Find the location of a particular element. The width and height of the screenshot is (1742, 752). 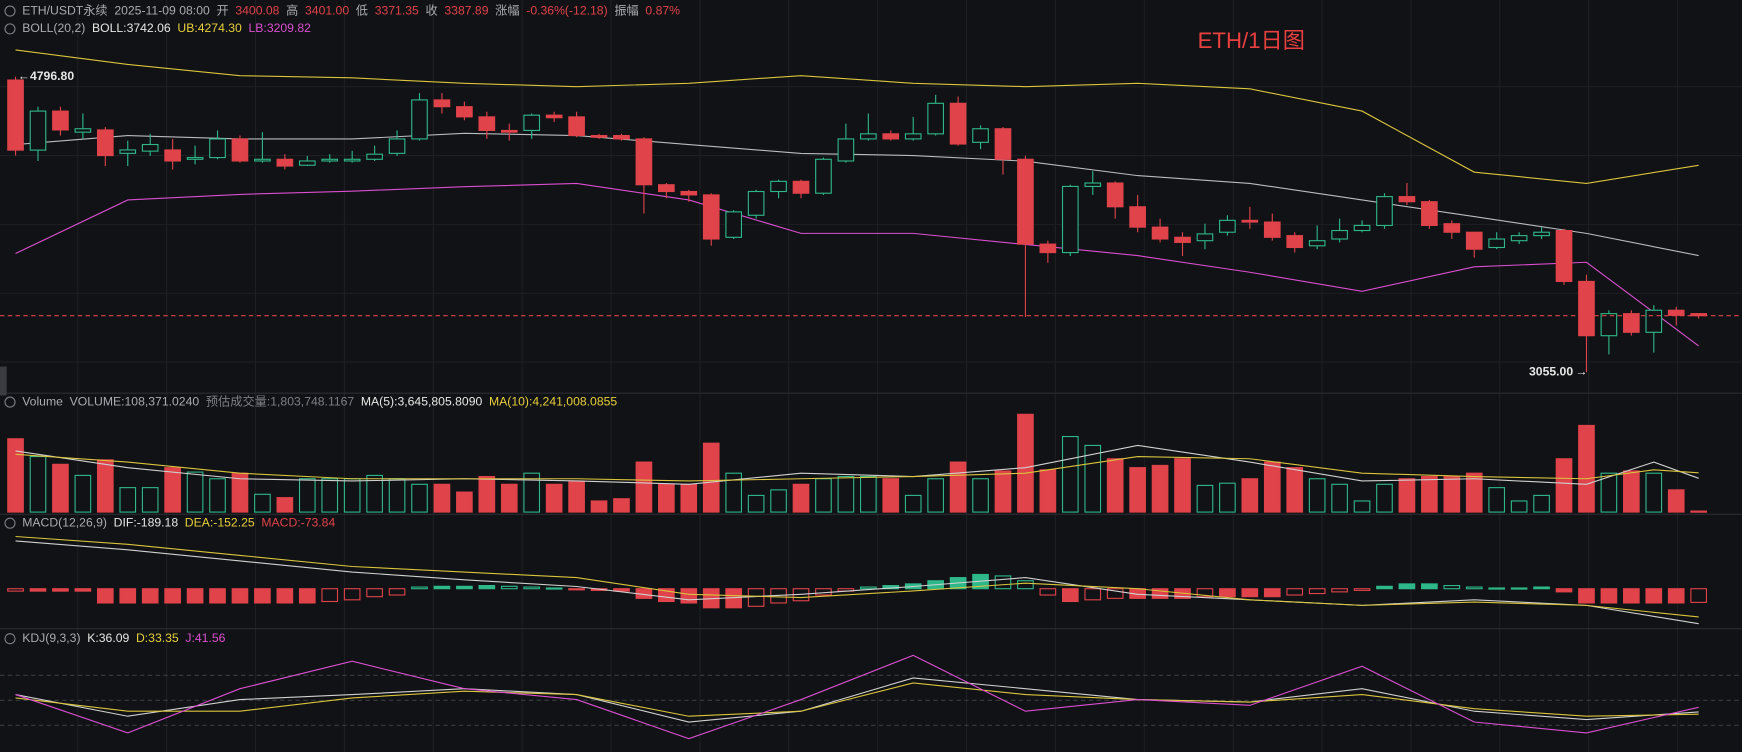

legend-item: ETH/USDT永续 is located at coordinates (64, 10).